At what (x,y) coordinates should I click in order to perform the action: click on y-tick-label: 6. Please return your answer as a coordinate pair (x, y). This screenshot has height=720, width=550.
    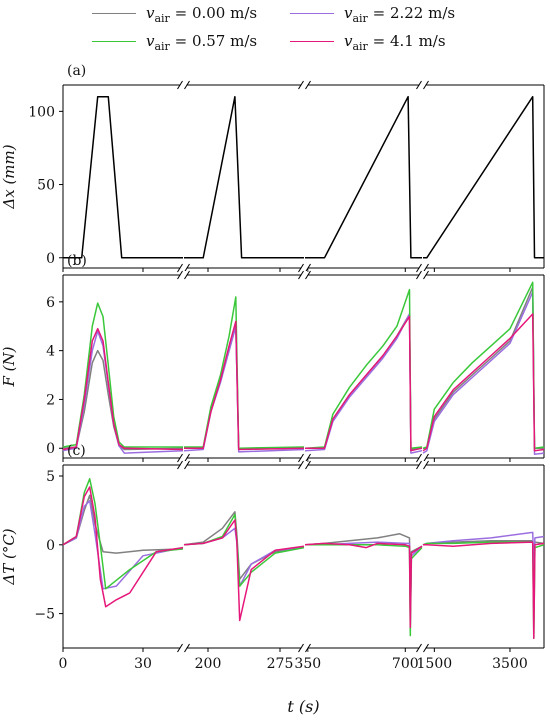
    Looking at the image, I should click on (50, 303).